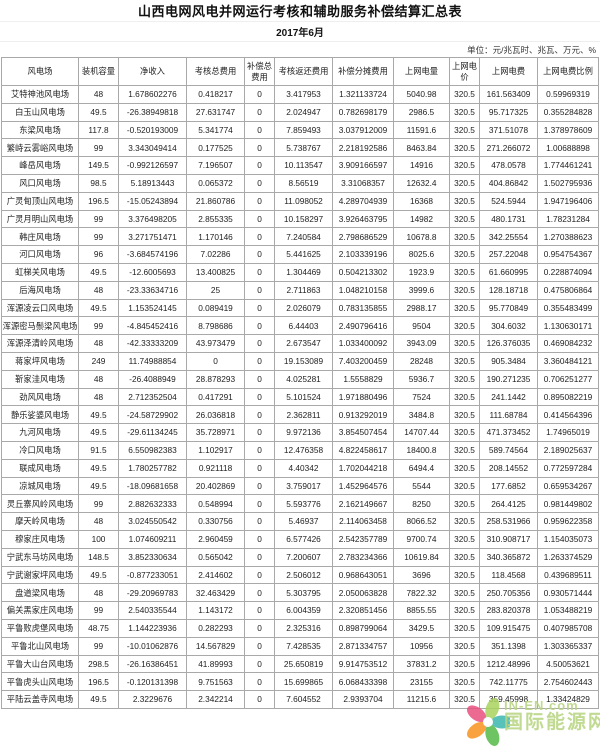 The width and height of the screenshot is (600, 754). I want to click on value-cell: 7.428535, so click(303, 646).